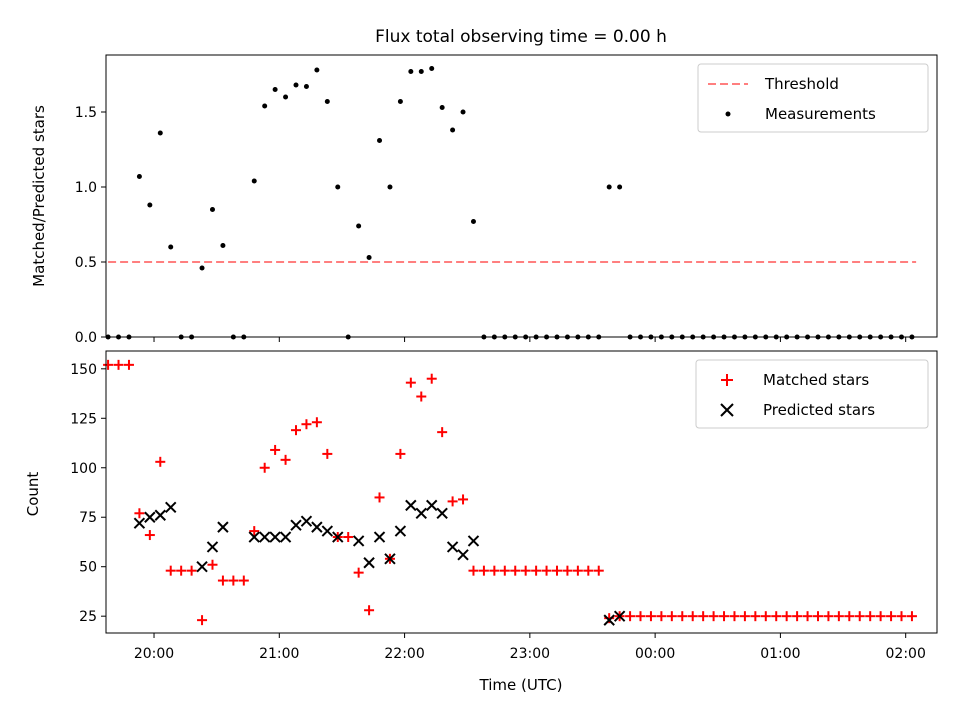 This screenshot has width=960, height=720. Describe the element at coordinates (816, 380) in the screenshot. I see `legend-matched-label: Matched stars` at that location.